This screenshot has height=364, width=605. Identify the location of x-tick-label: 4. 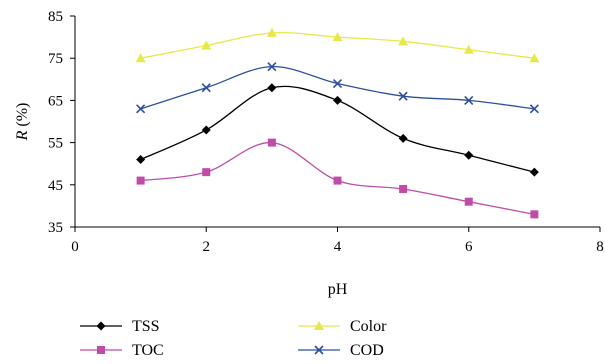
(338, 247).